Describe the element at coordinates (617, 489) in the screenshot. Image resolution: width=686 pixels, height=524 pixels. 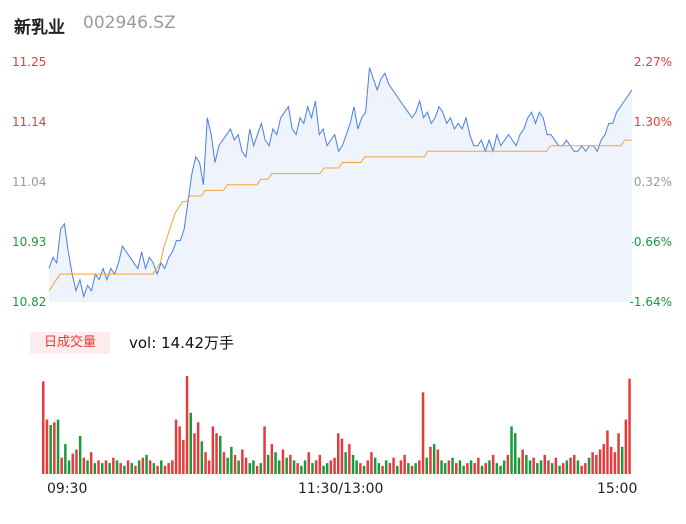
I see `x-tick-label-close: 15:00` at that location.